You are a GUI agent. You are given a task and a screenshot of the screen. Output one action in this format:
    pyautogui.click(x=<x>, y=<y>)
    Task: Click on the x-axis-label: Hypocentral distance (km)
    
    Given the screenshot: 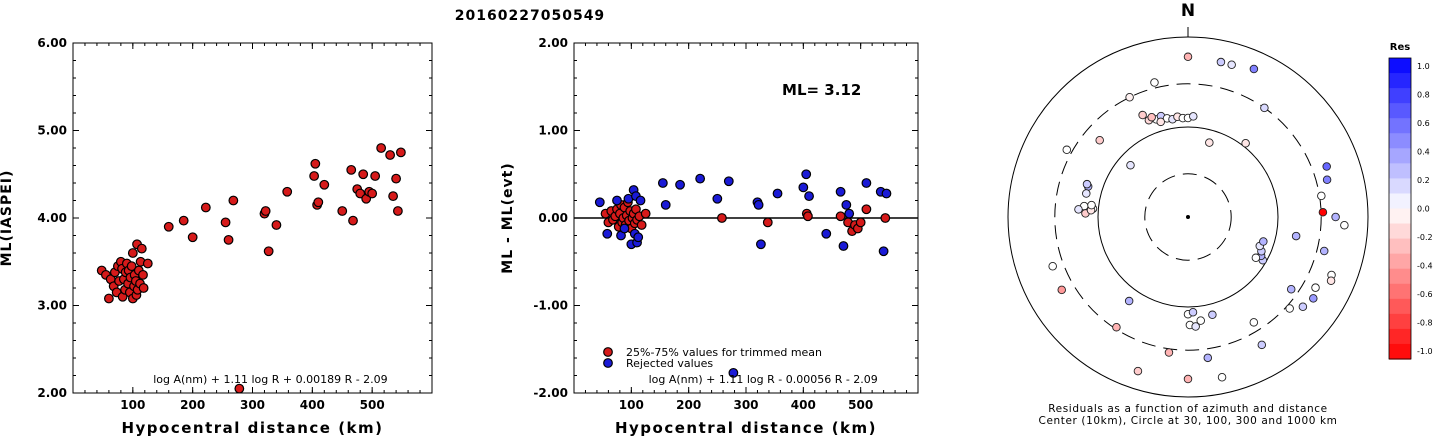 What is the action you would take?
    pyautogui.click(x=746, y=428)
    